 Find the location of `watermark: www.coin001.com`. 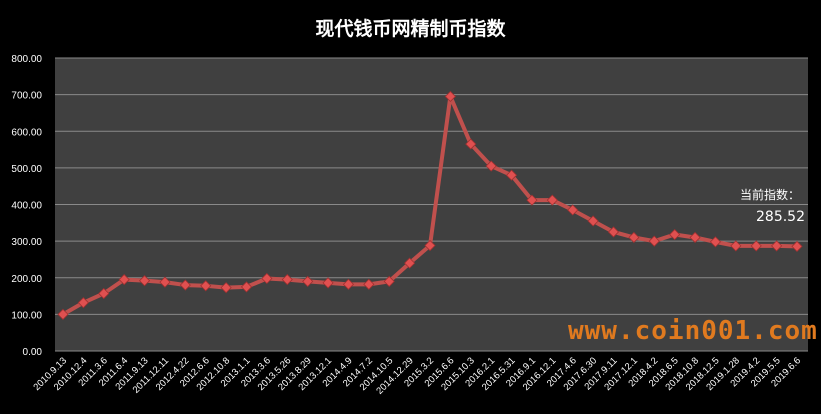

watermark: www.coin001.com is located at coordinates (693, 331).